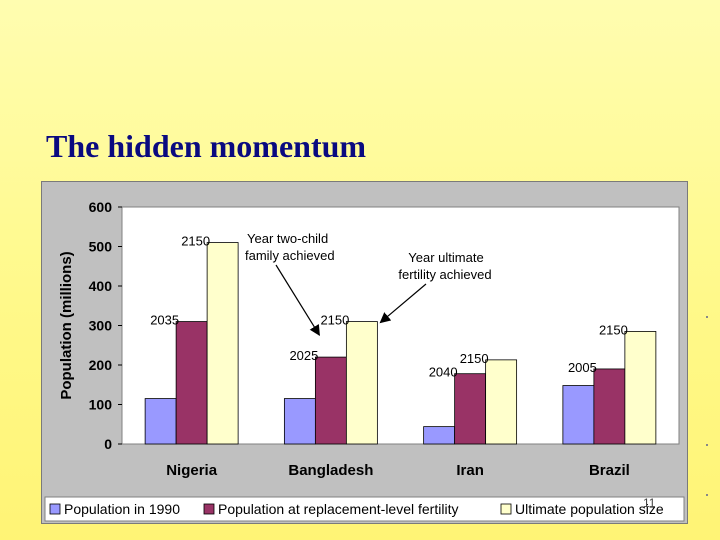 This screenshot has width=720, height=540. What do you see at coordinates (108, 444) in the screenshot?
I see `y-tick-label: 0` at bounding box center [108, 444].